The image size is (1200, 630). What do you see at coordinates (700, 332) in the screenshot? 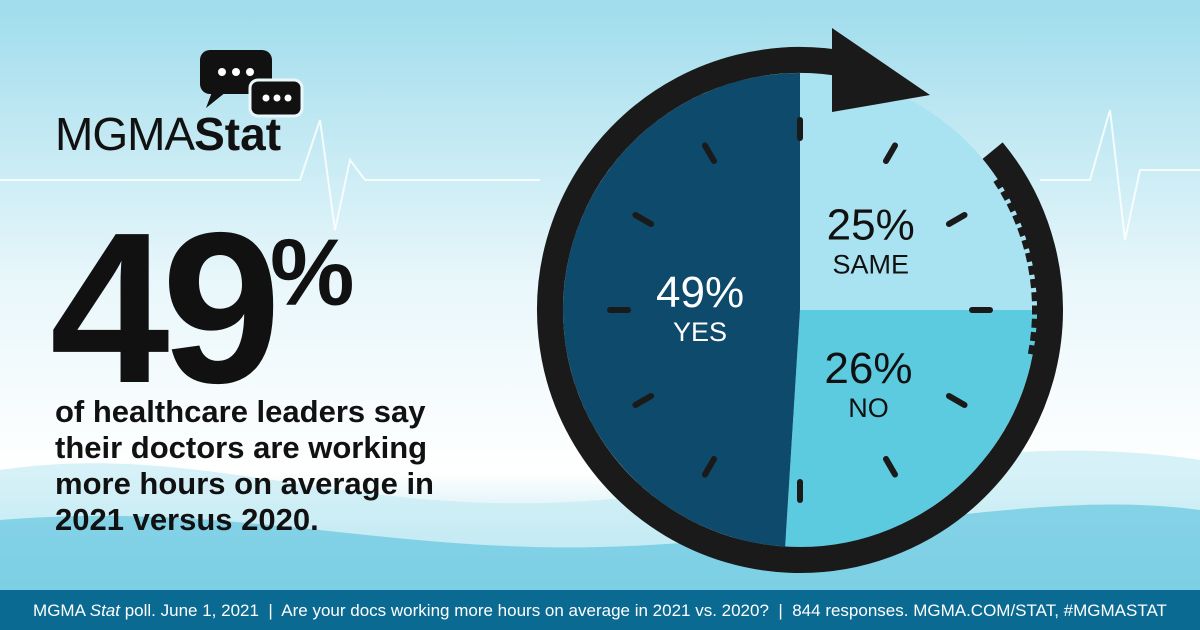
I see `slice-category-label: YES` at bounding box center [700, 332].